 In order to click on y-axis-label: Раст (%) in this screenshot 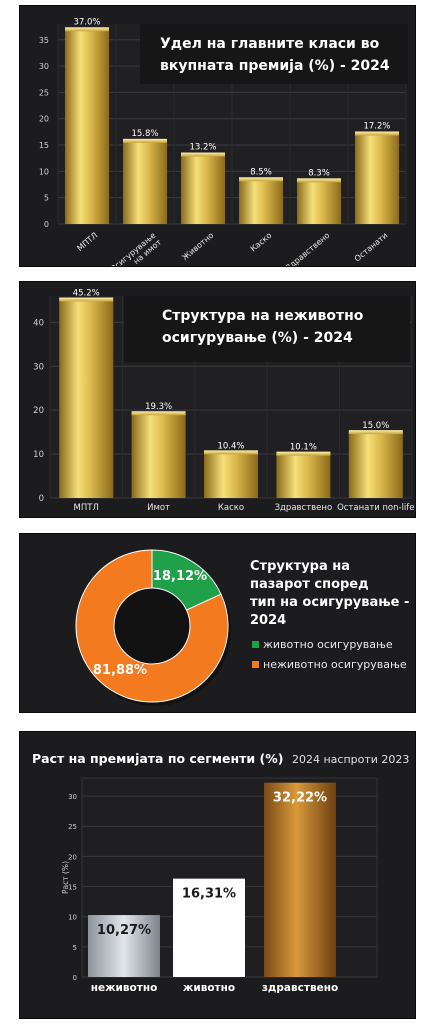, I will do `click(65, 877)`.